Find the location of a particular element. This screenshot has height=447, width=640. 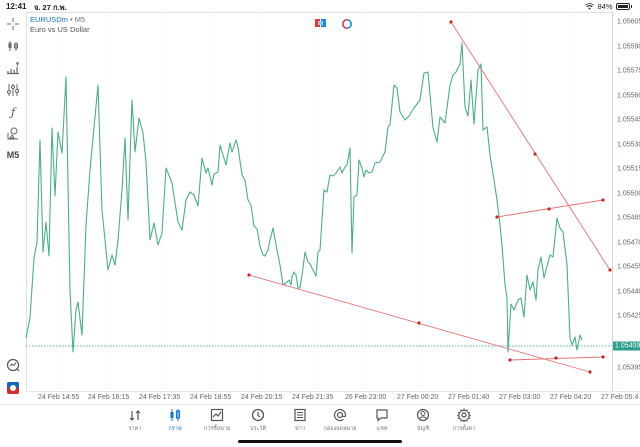

objects-icon is located at coordinates (13, 133).